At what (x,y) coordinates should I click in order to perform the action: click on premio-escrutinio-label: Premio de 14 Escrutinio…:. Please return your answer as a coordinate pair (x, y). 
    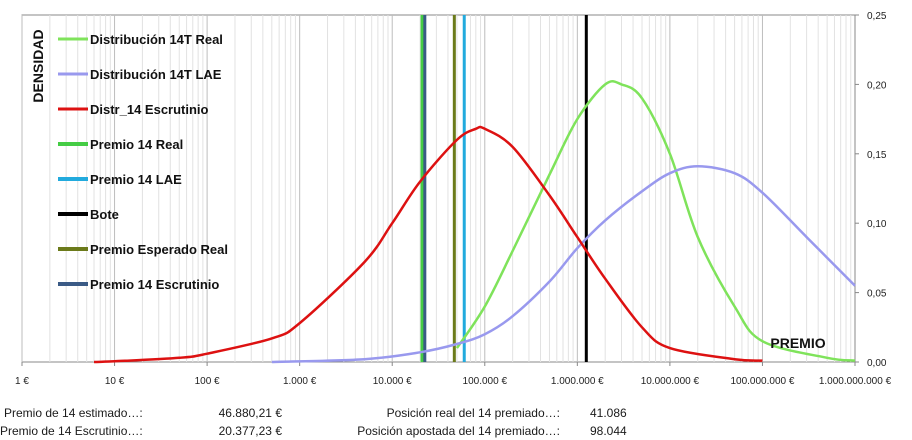
    Looking at the image, I should click on (71, 431).